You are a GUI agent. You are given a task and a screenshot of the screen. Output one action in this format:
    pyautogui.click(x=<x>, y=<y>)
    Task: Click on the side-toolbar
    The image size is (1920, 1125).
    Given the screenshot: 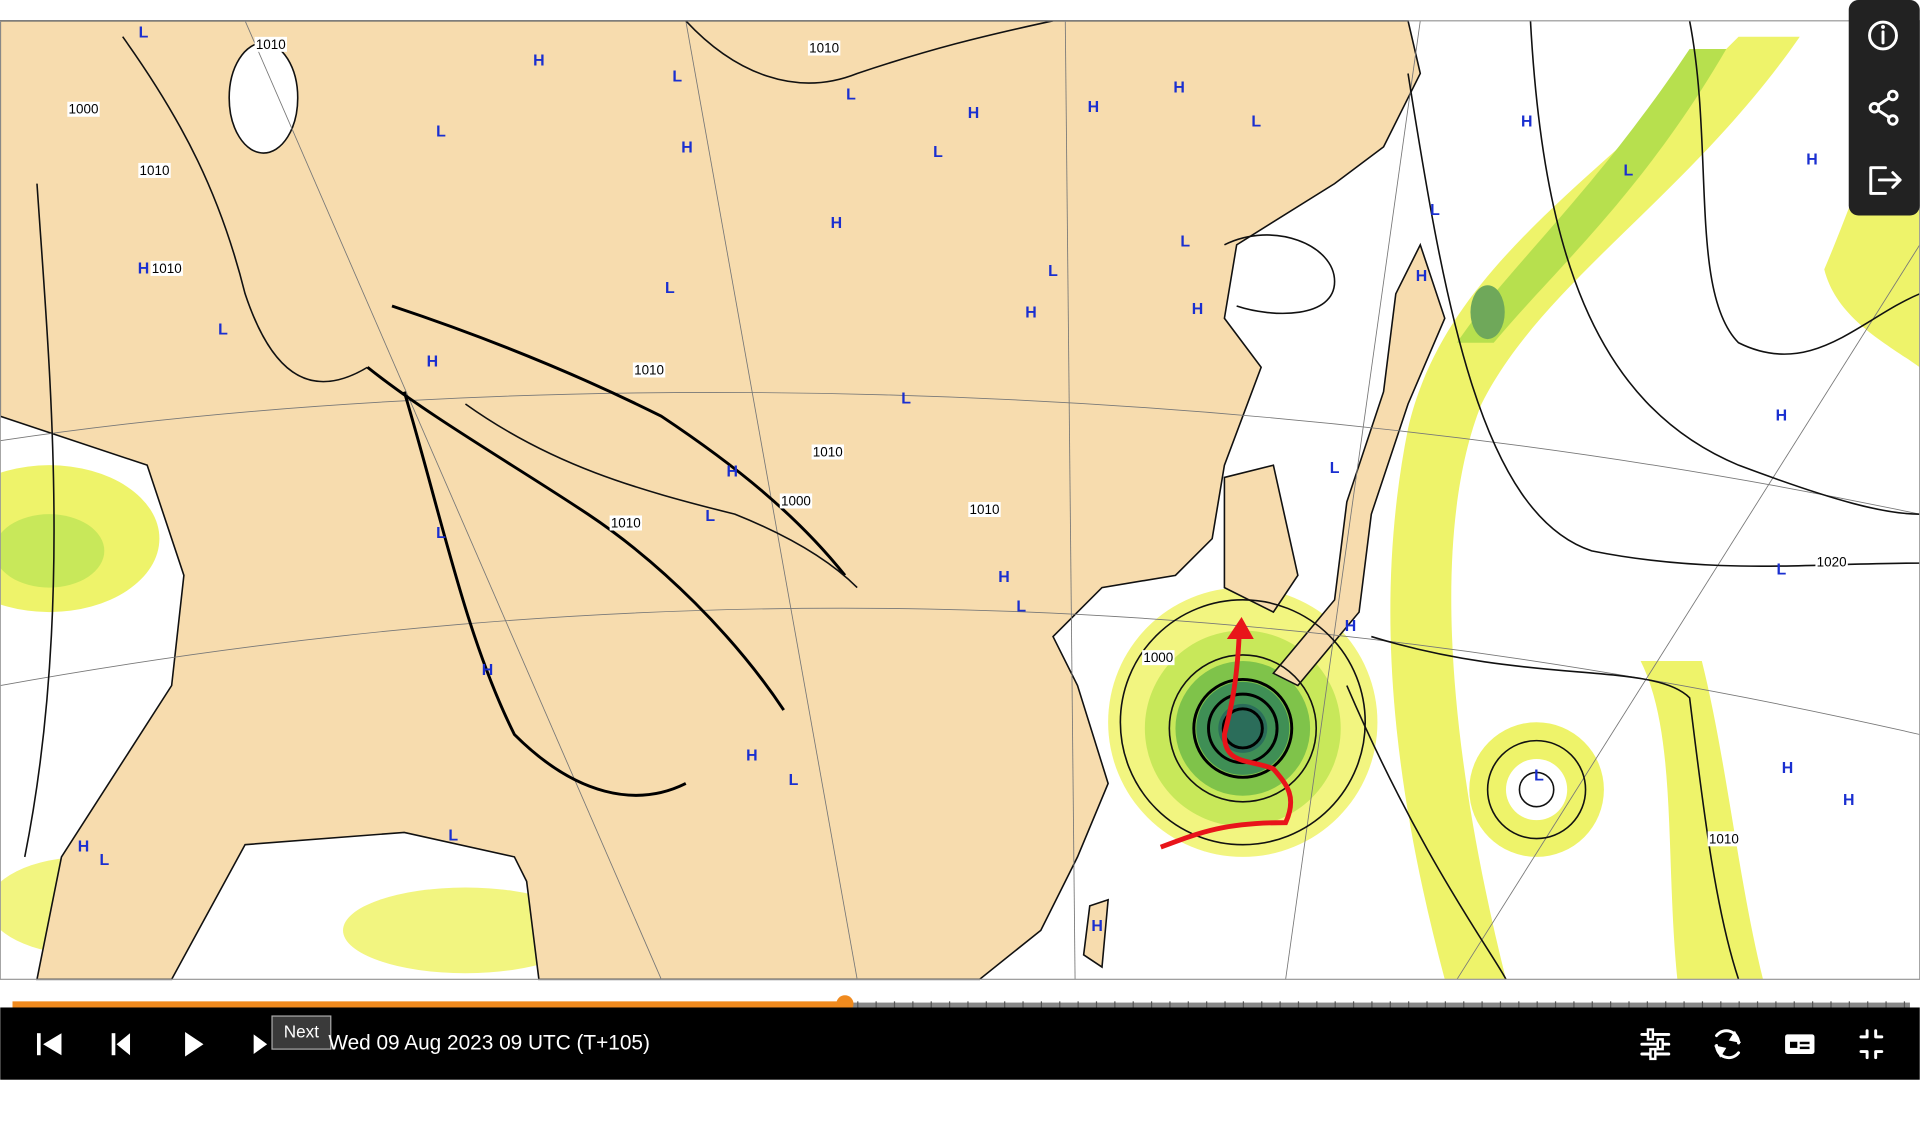 What is the action you would take?
    pyautogui.click(x=1884, y=108)
    